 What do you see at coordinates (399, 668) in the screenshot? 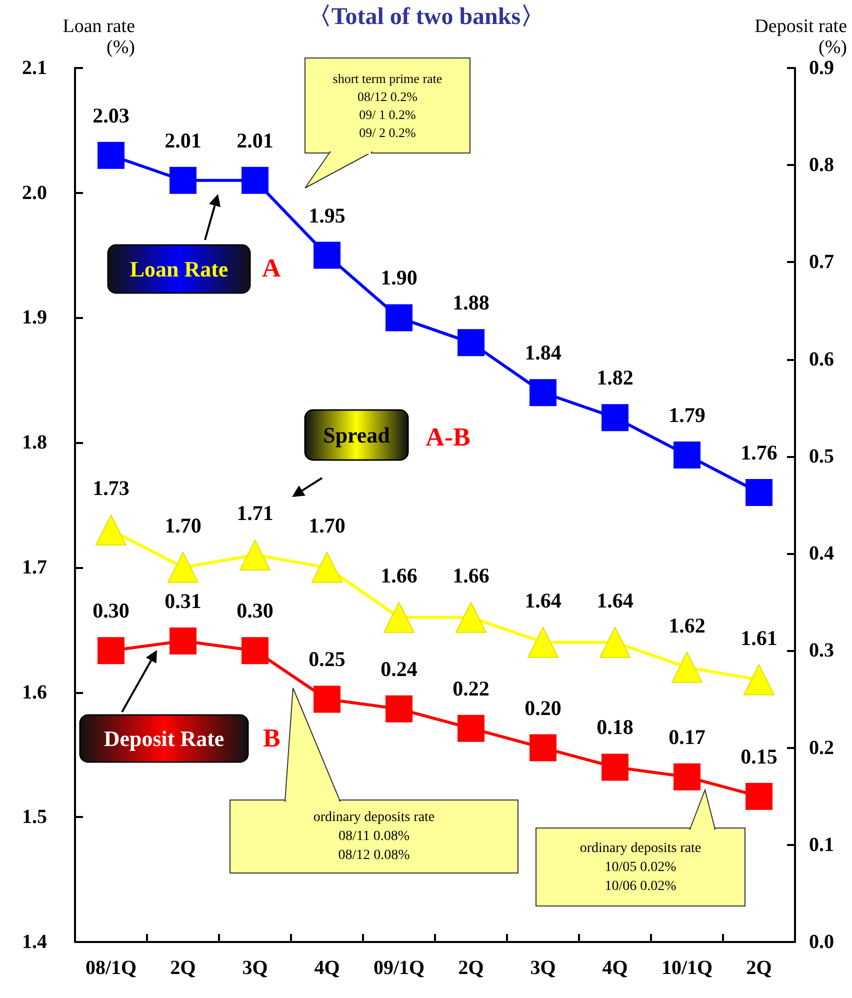
I see `data-label: 0.24` at bounding box center [399, 668].